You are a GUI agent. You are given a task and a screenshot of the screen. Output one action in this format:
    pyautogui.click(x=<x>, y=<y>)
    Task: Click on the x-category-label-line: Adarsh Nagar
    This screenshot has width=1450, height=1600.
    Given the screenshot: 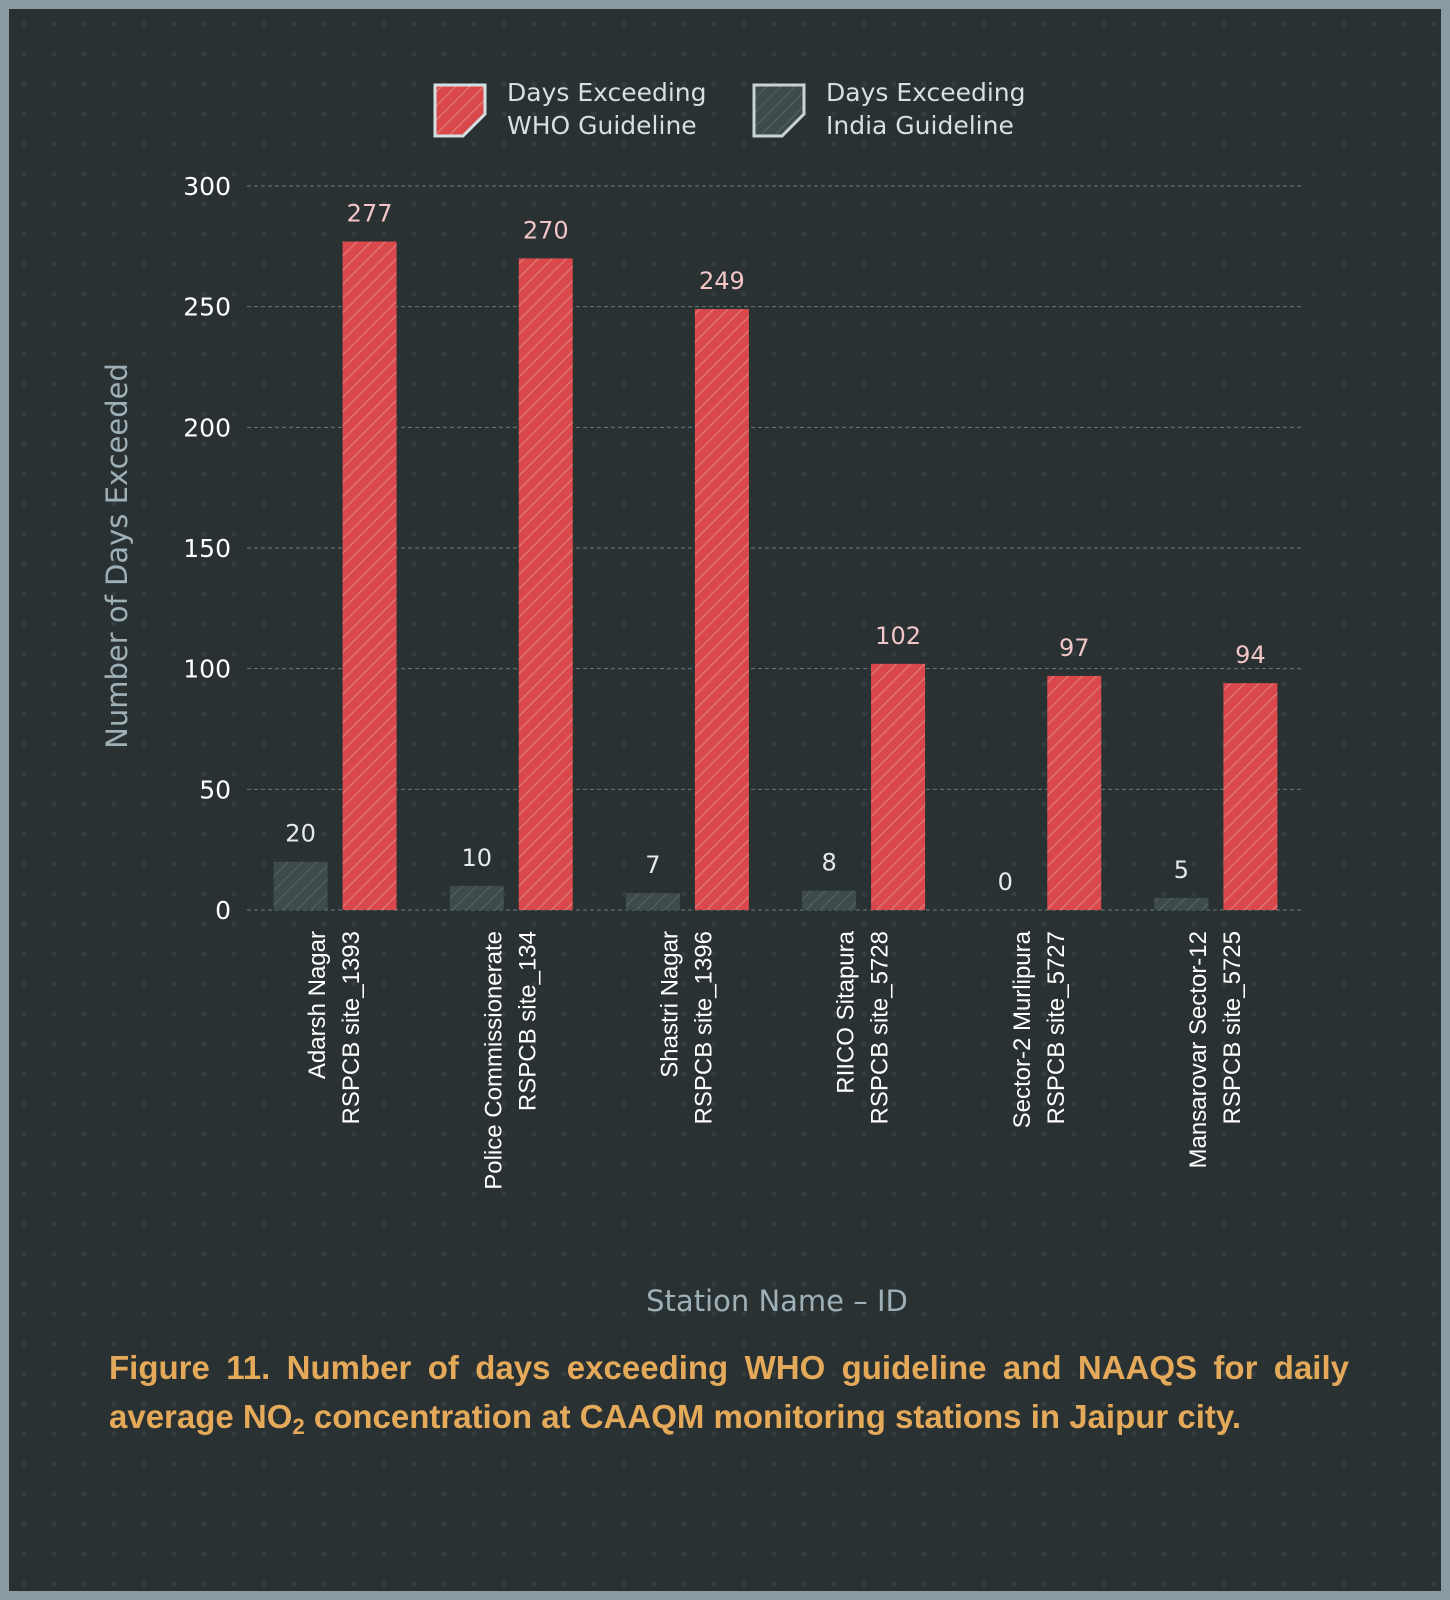 What is the action you would take?
    pyautogui.click(x=317, y=1005)
    